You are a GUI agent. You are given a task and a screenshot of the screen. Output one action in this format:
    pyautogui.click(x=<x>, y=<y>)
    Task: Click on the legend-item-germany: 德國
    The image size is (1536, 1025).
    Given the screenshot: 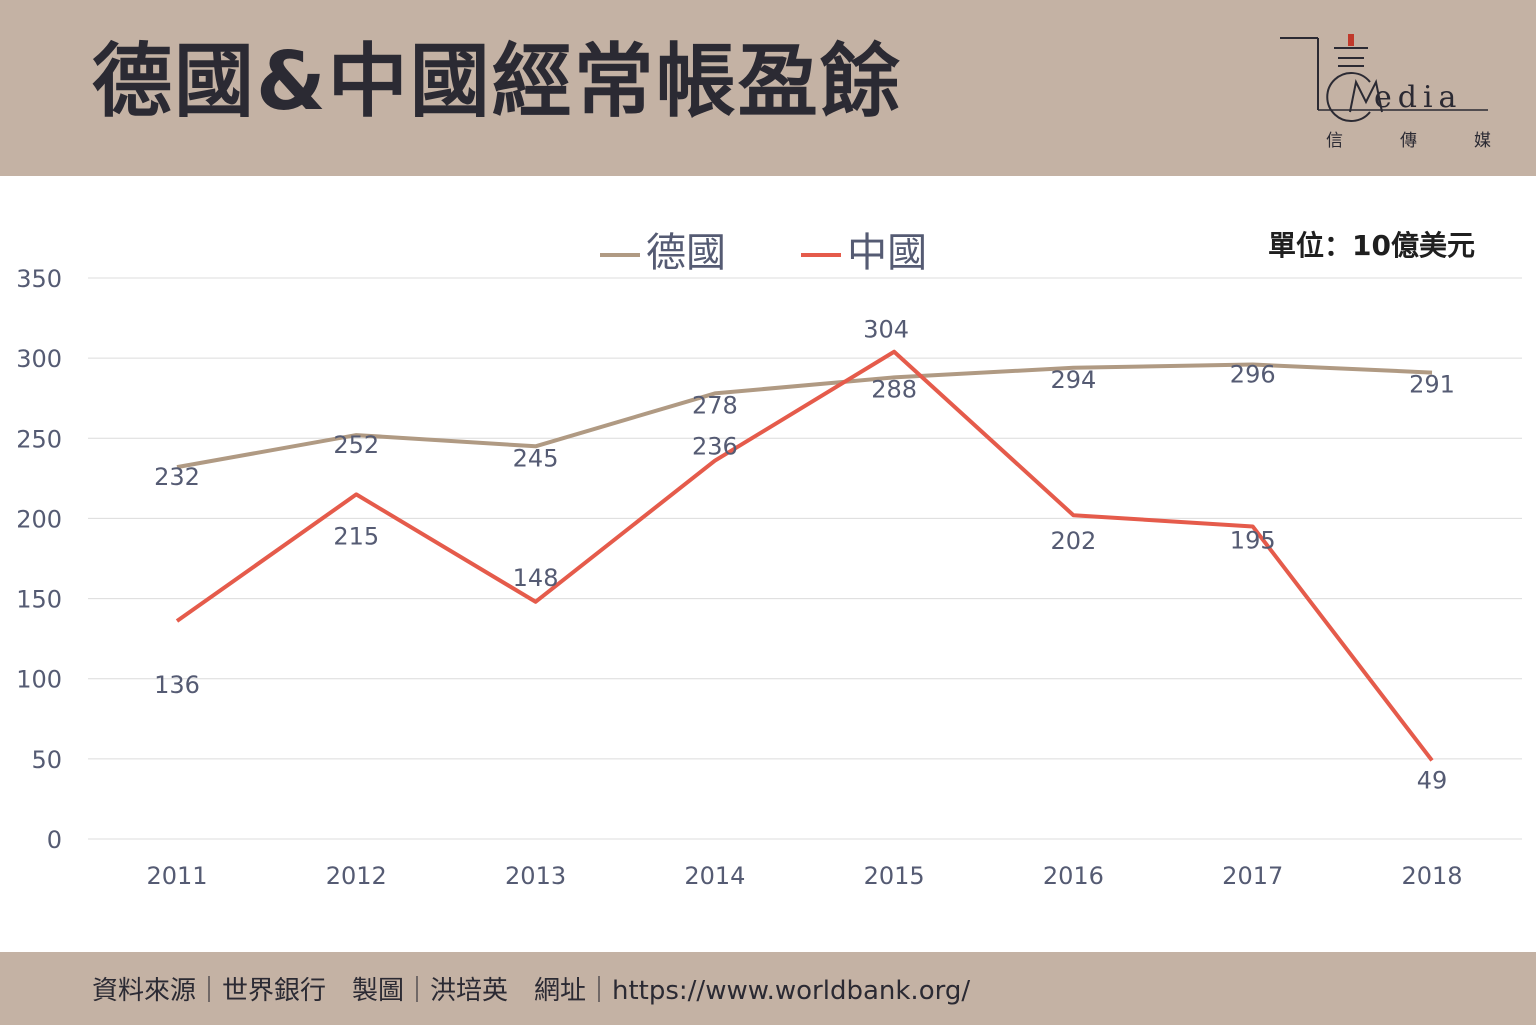 What is the action you would take?
    pyautogui.click(x=663, y=249)
    